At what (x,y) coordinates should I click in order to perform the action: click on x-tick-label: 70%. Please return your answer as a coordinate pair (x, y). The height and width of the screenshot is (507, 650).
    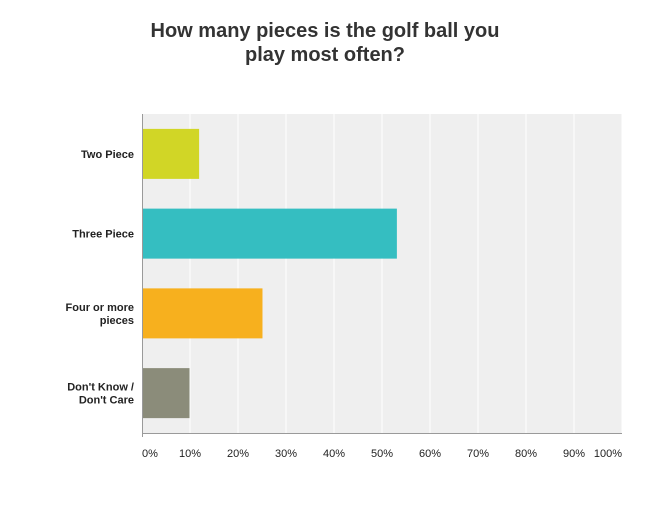
    Looking at the image, I should click on (478, 454).